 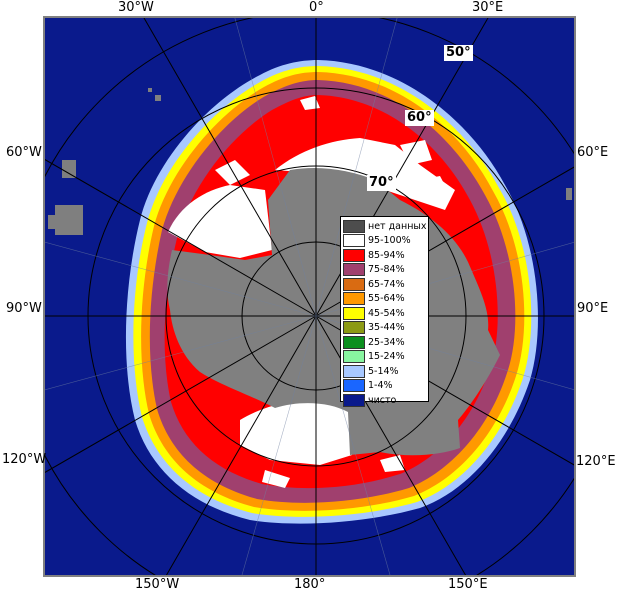 I want to click on legend-item: 5-14%, so click(x=384, y=371).